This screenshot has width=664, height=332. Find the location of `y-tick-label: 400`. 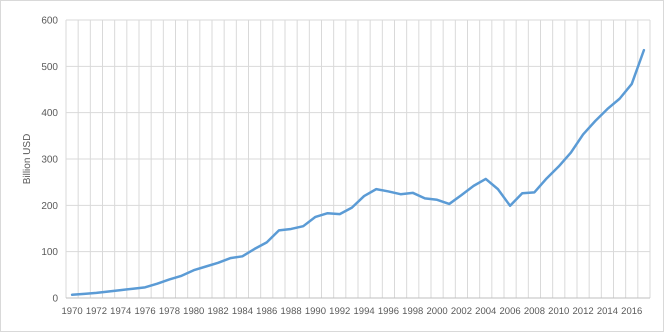

y-tick-label: 400 is located at coordinates (49, 114).